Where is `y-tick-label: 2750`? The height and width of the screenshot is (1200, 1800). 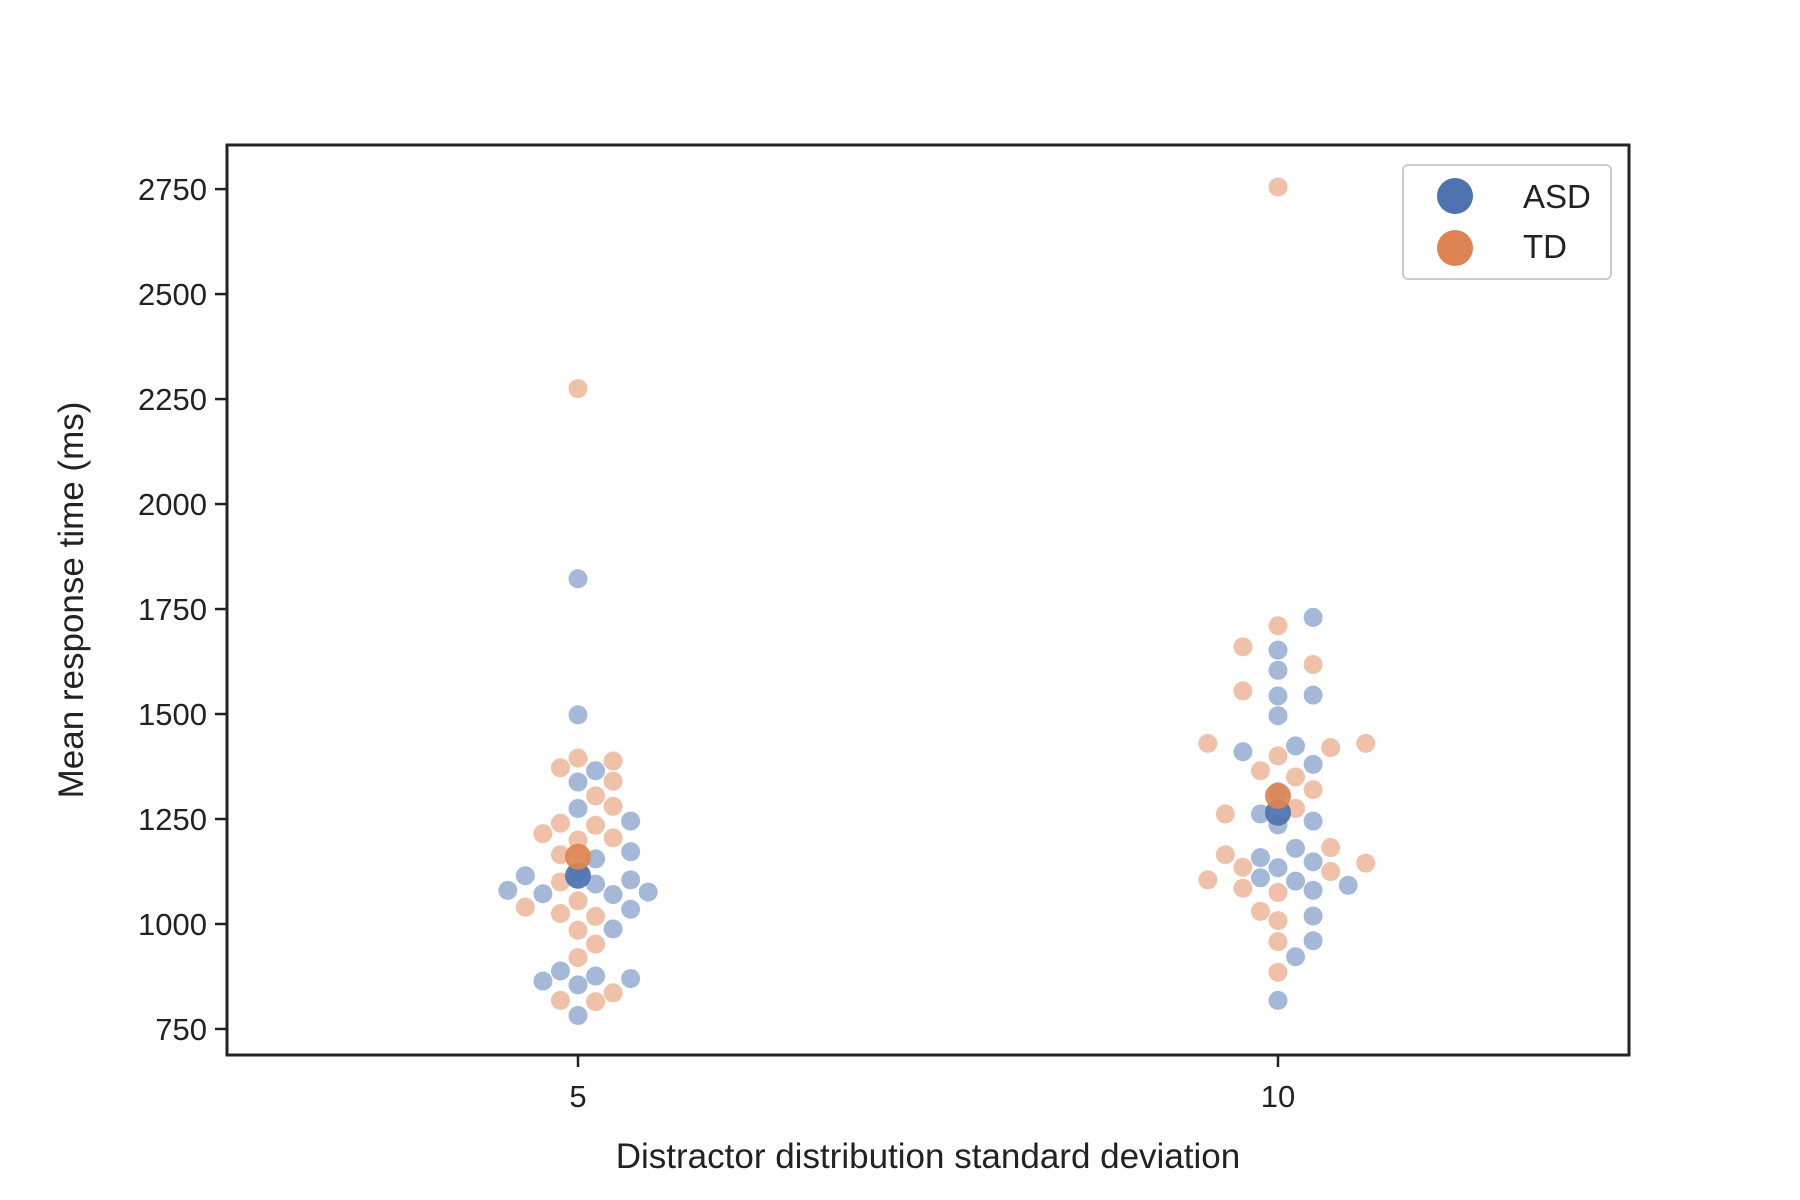
y-tick-label: 2750 is located at coordinates (172, 189).